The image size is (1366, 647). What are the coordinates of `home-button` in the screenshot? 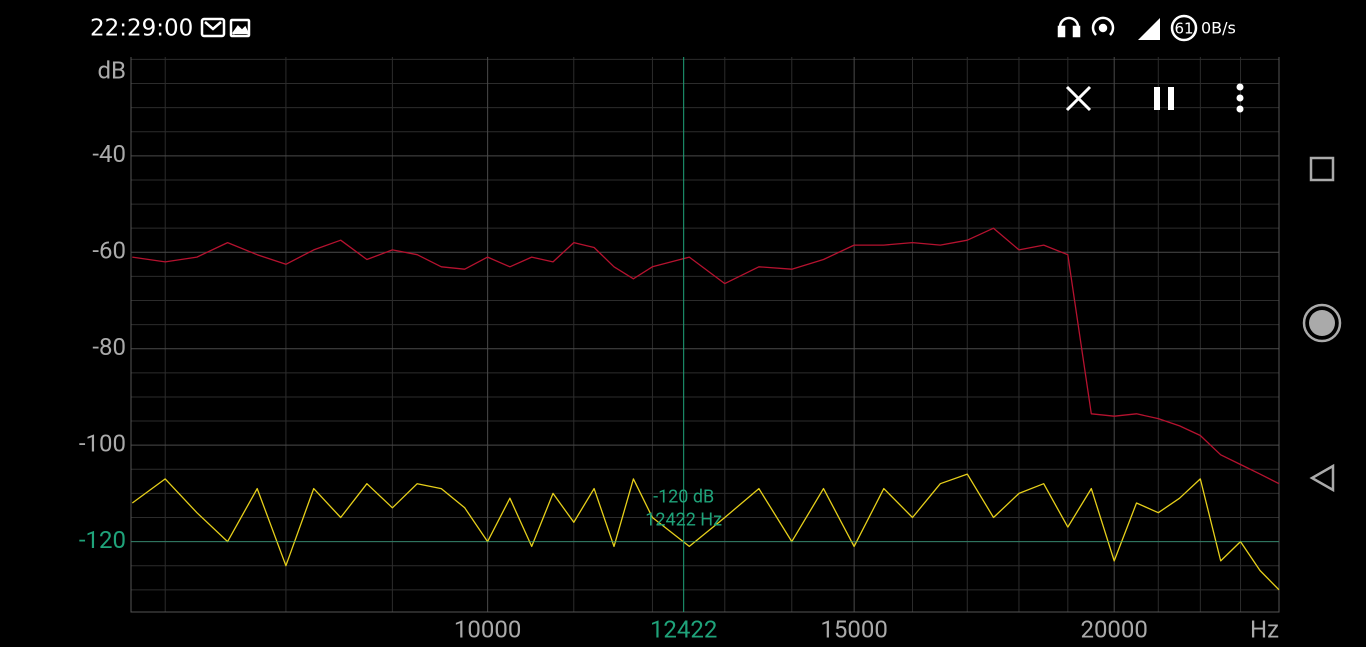 It's located at (1322, 323).